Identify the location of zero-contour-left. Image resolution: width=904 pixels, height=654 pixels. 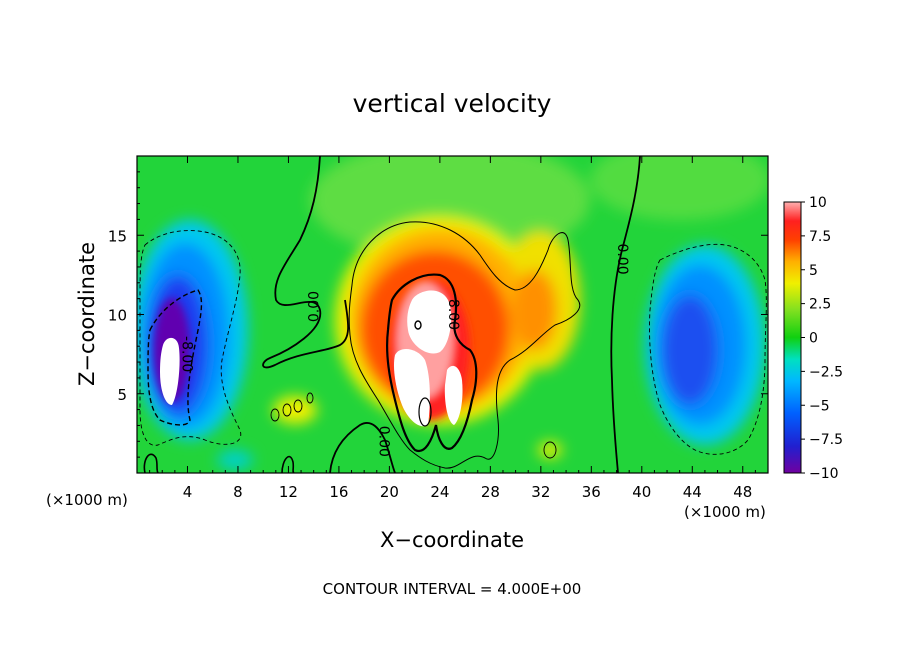
(306, 262).